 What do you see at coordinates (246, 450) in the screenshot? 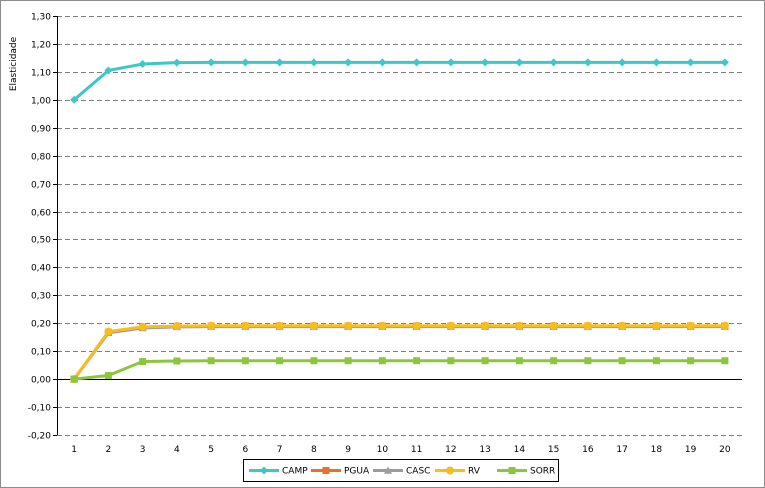
I see `x-tick-label: 6` at bounding box center [246, 450].